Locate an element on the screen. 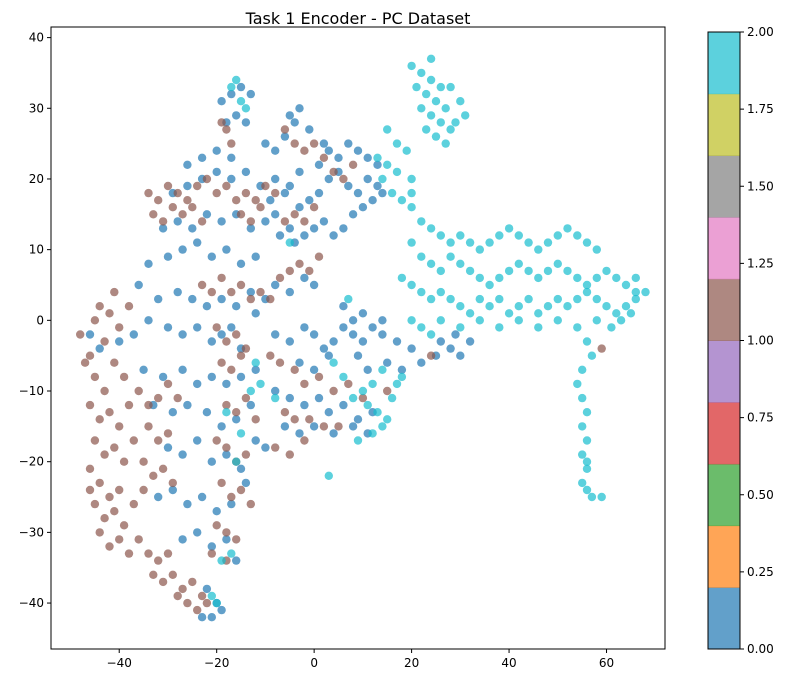  colorbar-tick-label-8: 2.00 is located at coordinates (760, 32).